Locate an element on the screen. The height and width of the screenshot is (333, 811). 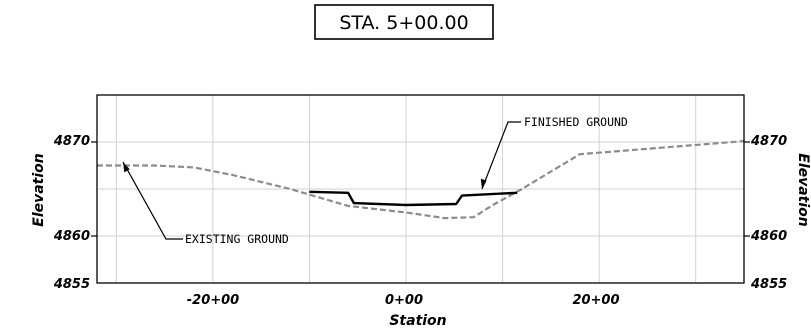
y-tick-left-4870: 4870 is located at coordinates (71, 141).